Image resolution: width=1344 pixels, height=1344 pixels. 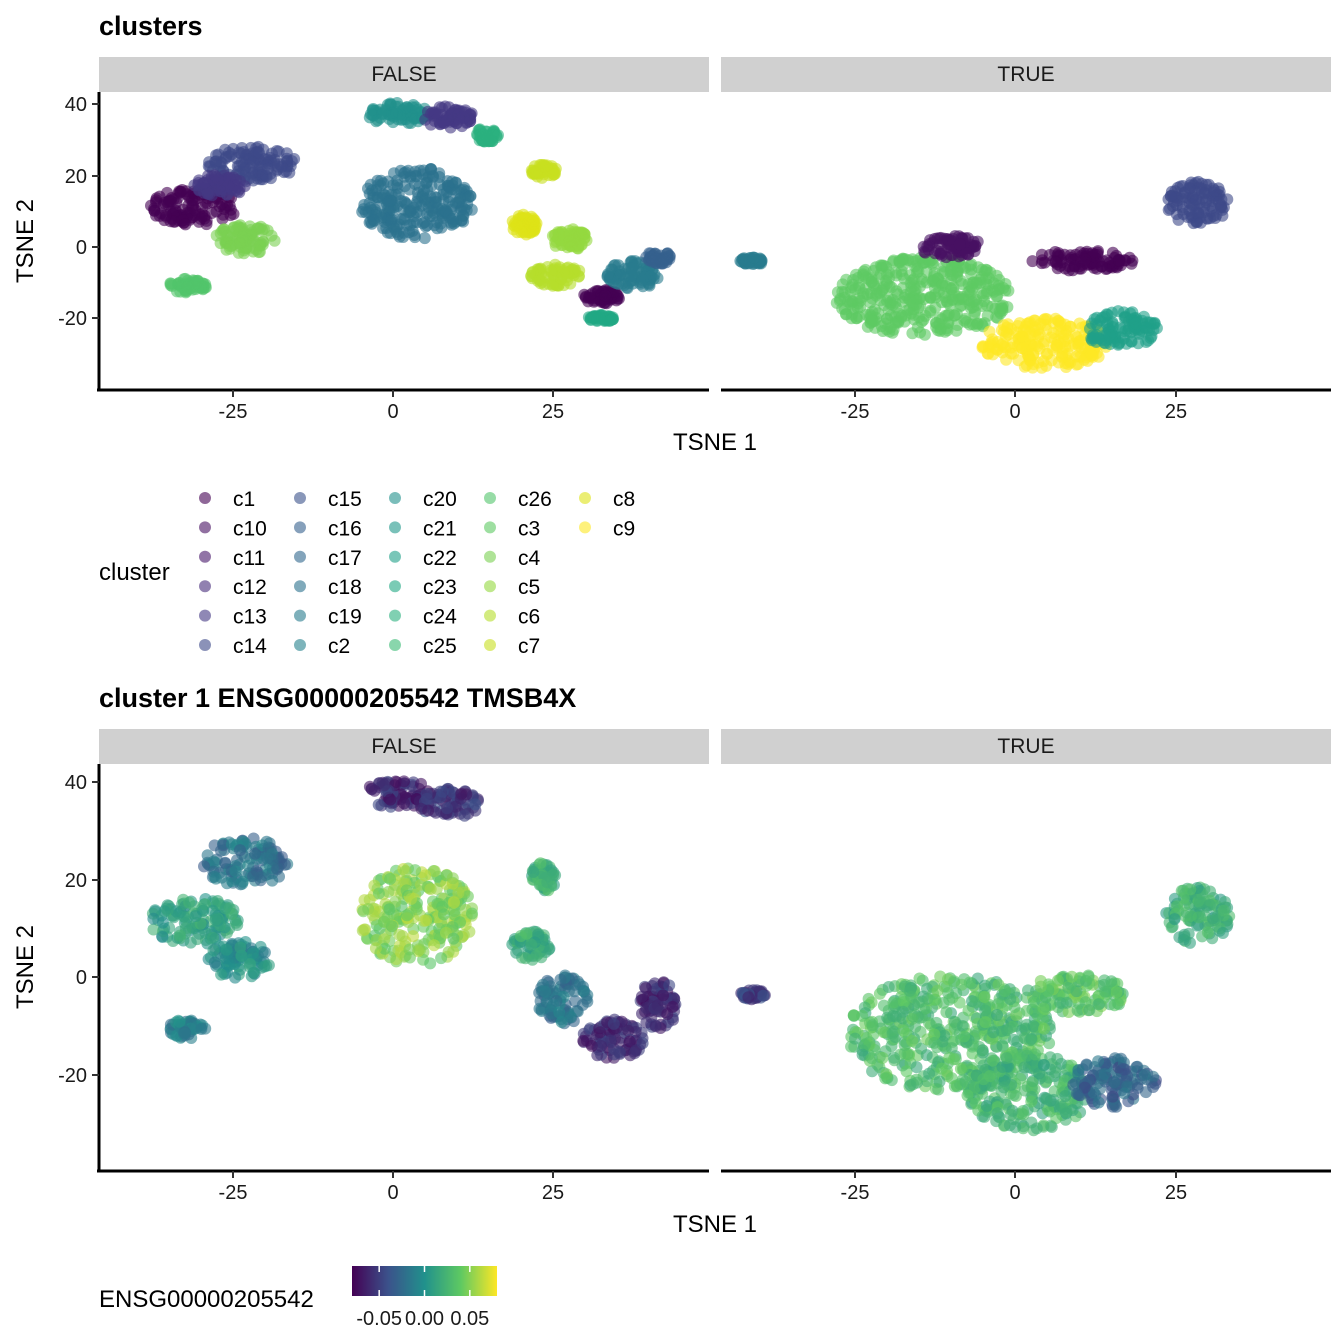 What do you see at coordinates (72, 319) in the screenshot?
I see `y-tick-label: -20` at bounding box center [72, 319].